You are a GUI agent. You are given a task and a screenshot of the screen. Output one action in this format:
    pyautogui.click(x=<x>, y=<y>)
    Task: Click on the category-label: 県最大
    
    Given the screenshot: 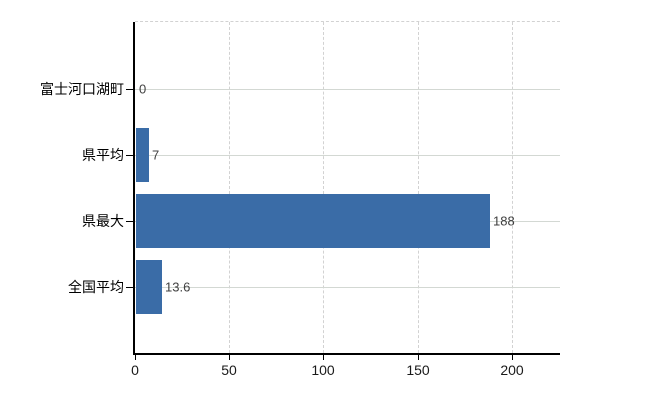 What is the action you would take?
    pyautogui.click(x=103, y=221)
    